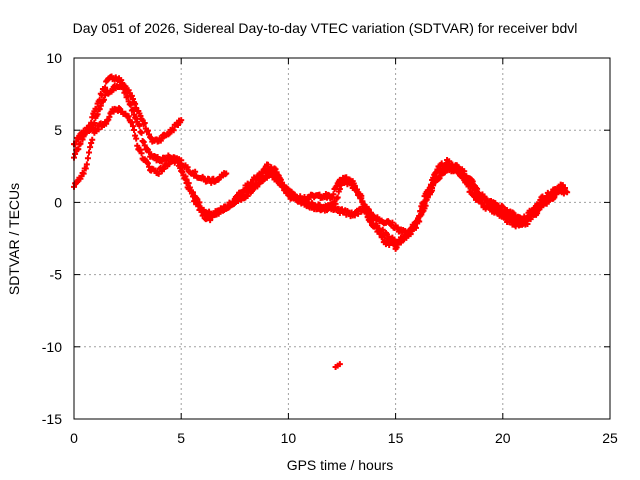  Describe the element at coordinates (56, 275) in the screenshot. I see `y-tick-label: -5` at that location.